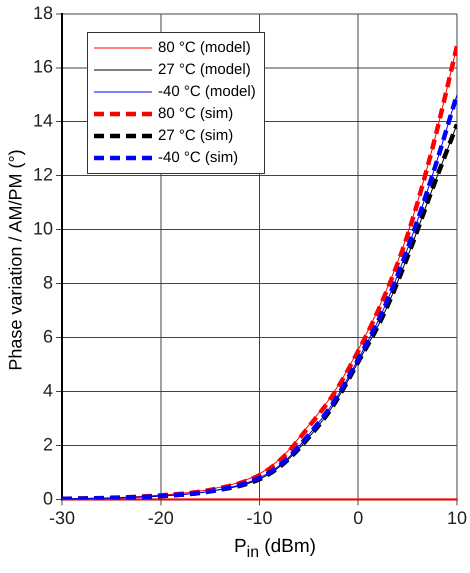  What do you see at coordinates (358, 518) in the screenshot?
I see `x-tick-label: 0` at bounding box center [358, 518].